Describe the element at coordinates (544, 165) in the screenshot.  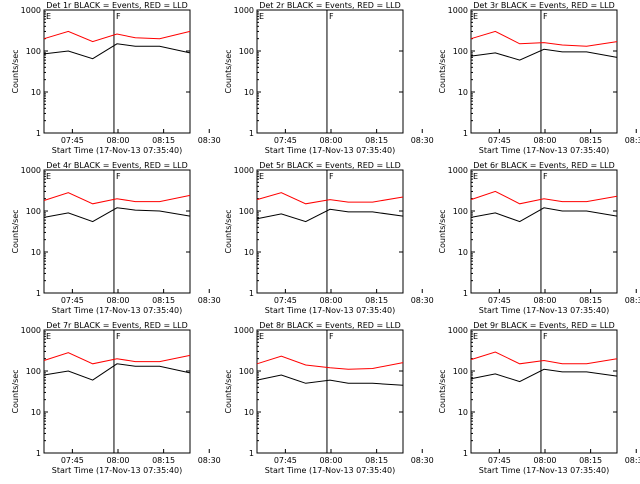
I see `panel-title: Det 6r BLACK = Events, RED = LLD` at that location.